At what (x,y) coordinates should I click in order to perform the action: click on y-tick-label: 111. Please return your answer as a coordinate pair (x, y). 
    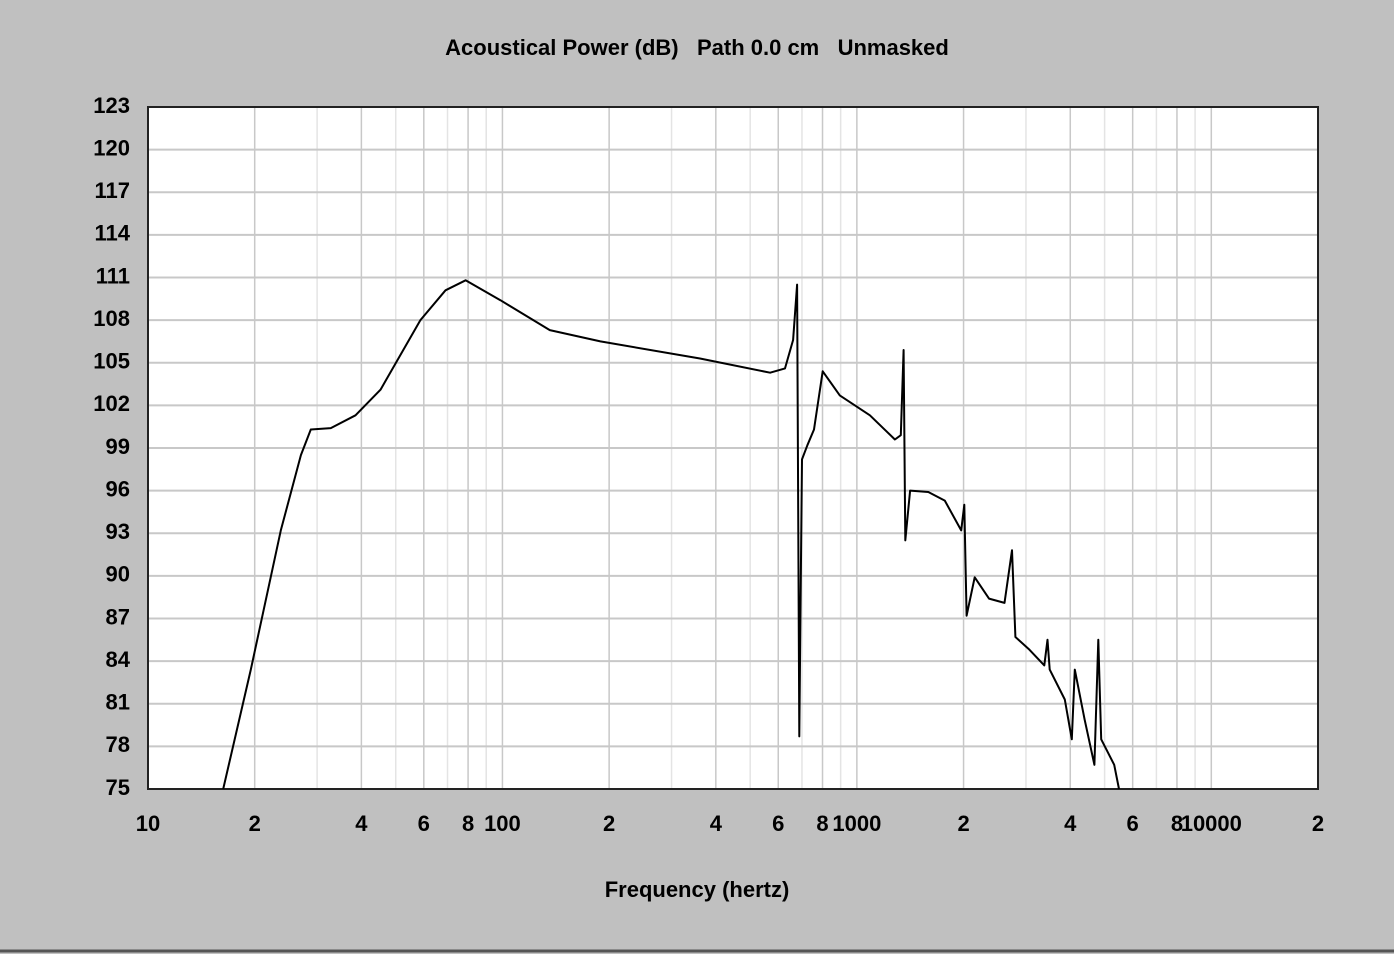
    Looking at the image, I should click on (113, 275).